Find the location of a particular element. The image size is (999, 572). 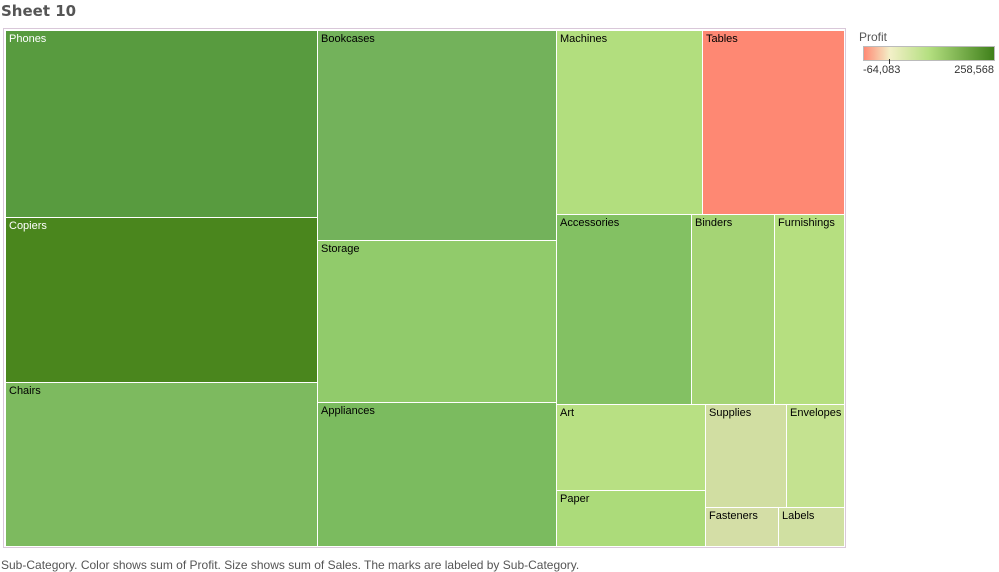

treemap-tile-machines: Machines is located at coordinates (629, 122).